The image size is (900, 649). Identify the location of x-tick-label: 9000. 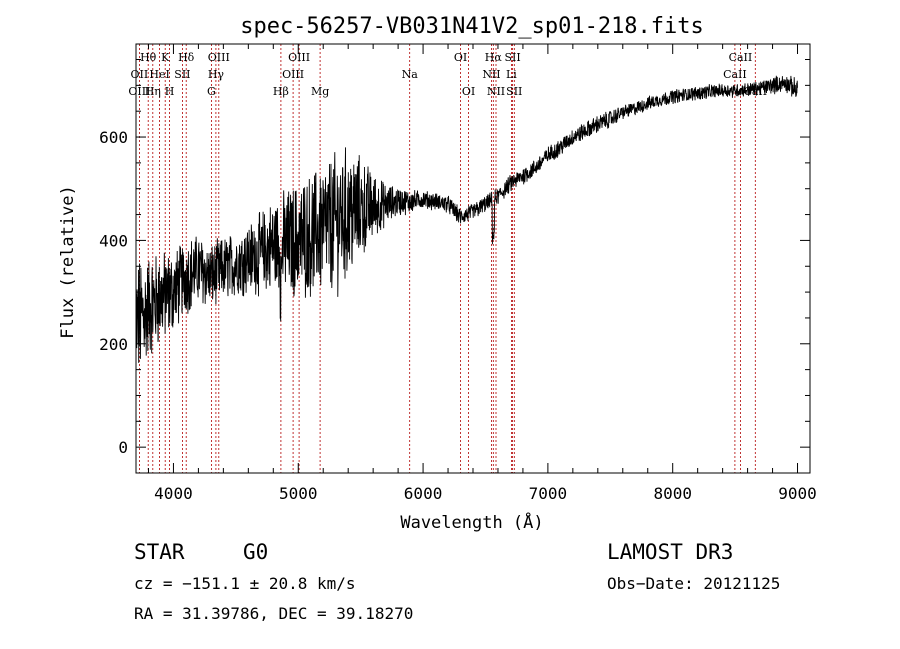
(797, 493).